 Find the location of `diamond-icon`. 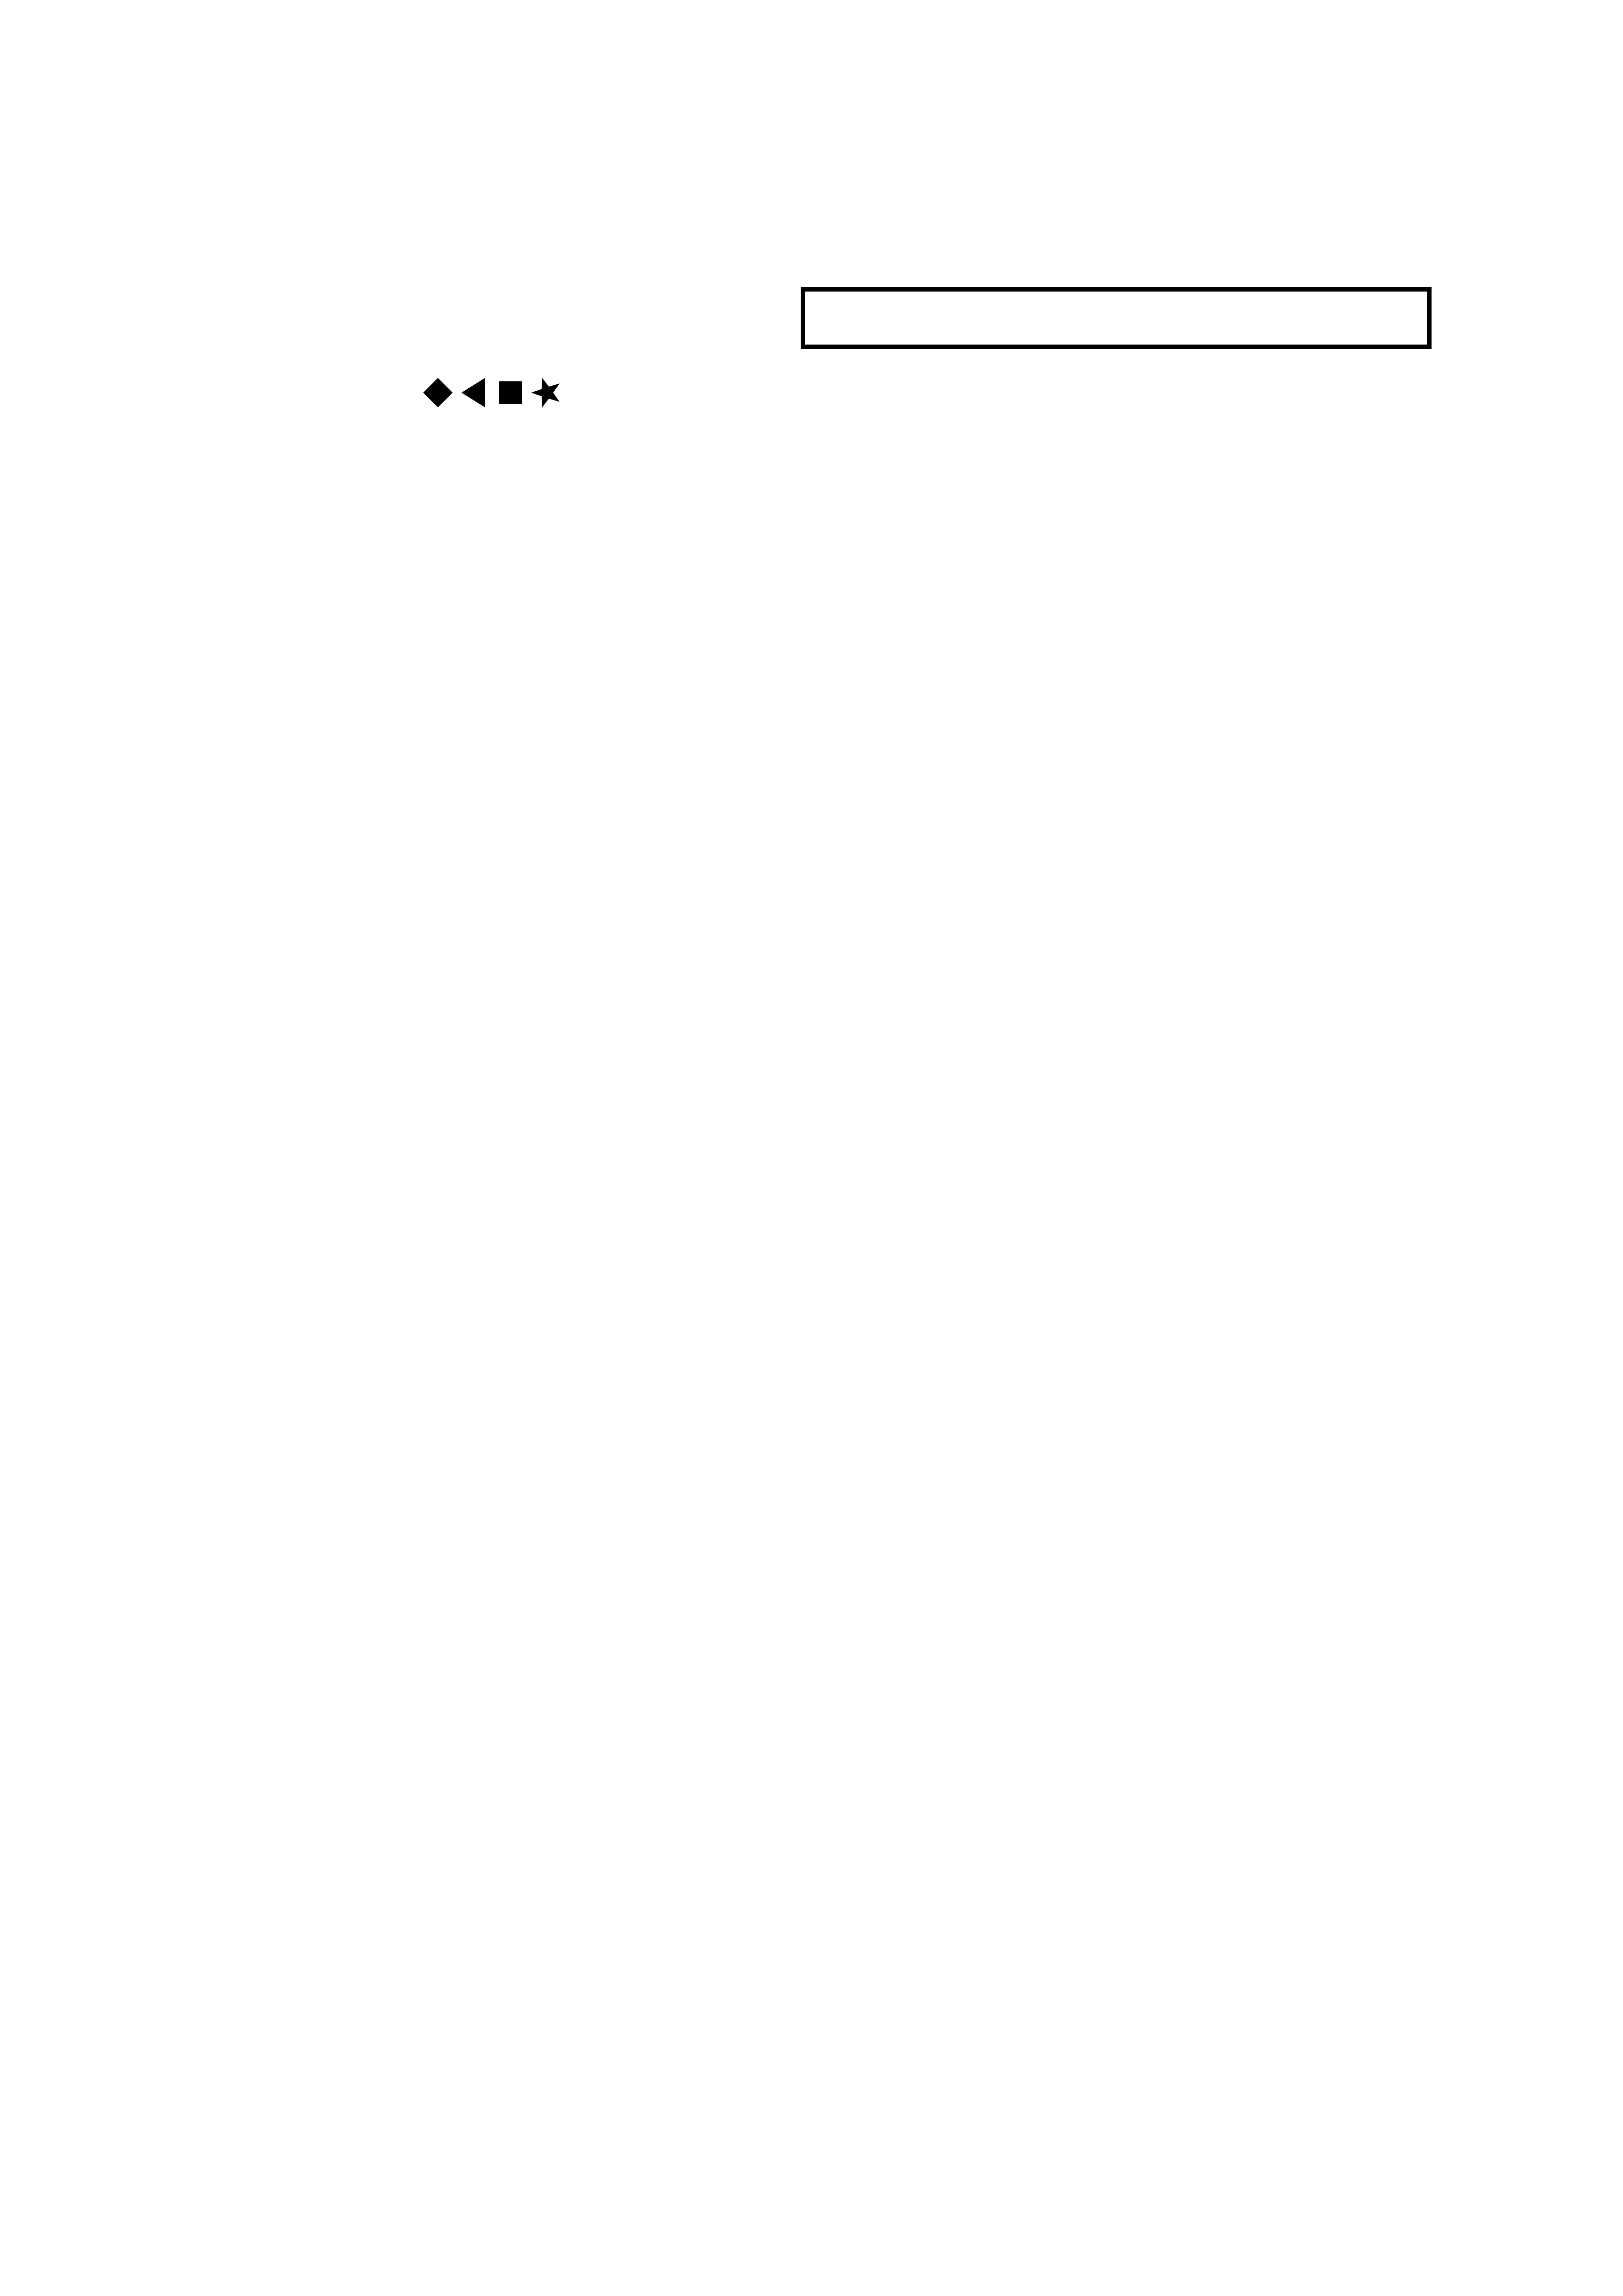

diamond-icon is located at coordinates (438, 392).